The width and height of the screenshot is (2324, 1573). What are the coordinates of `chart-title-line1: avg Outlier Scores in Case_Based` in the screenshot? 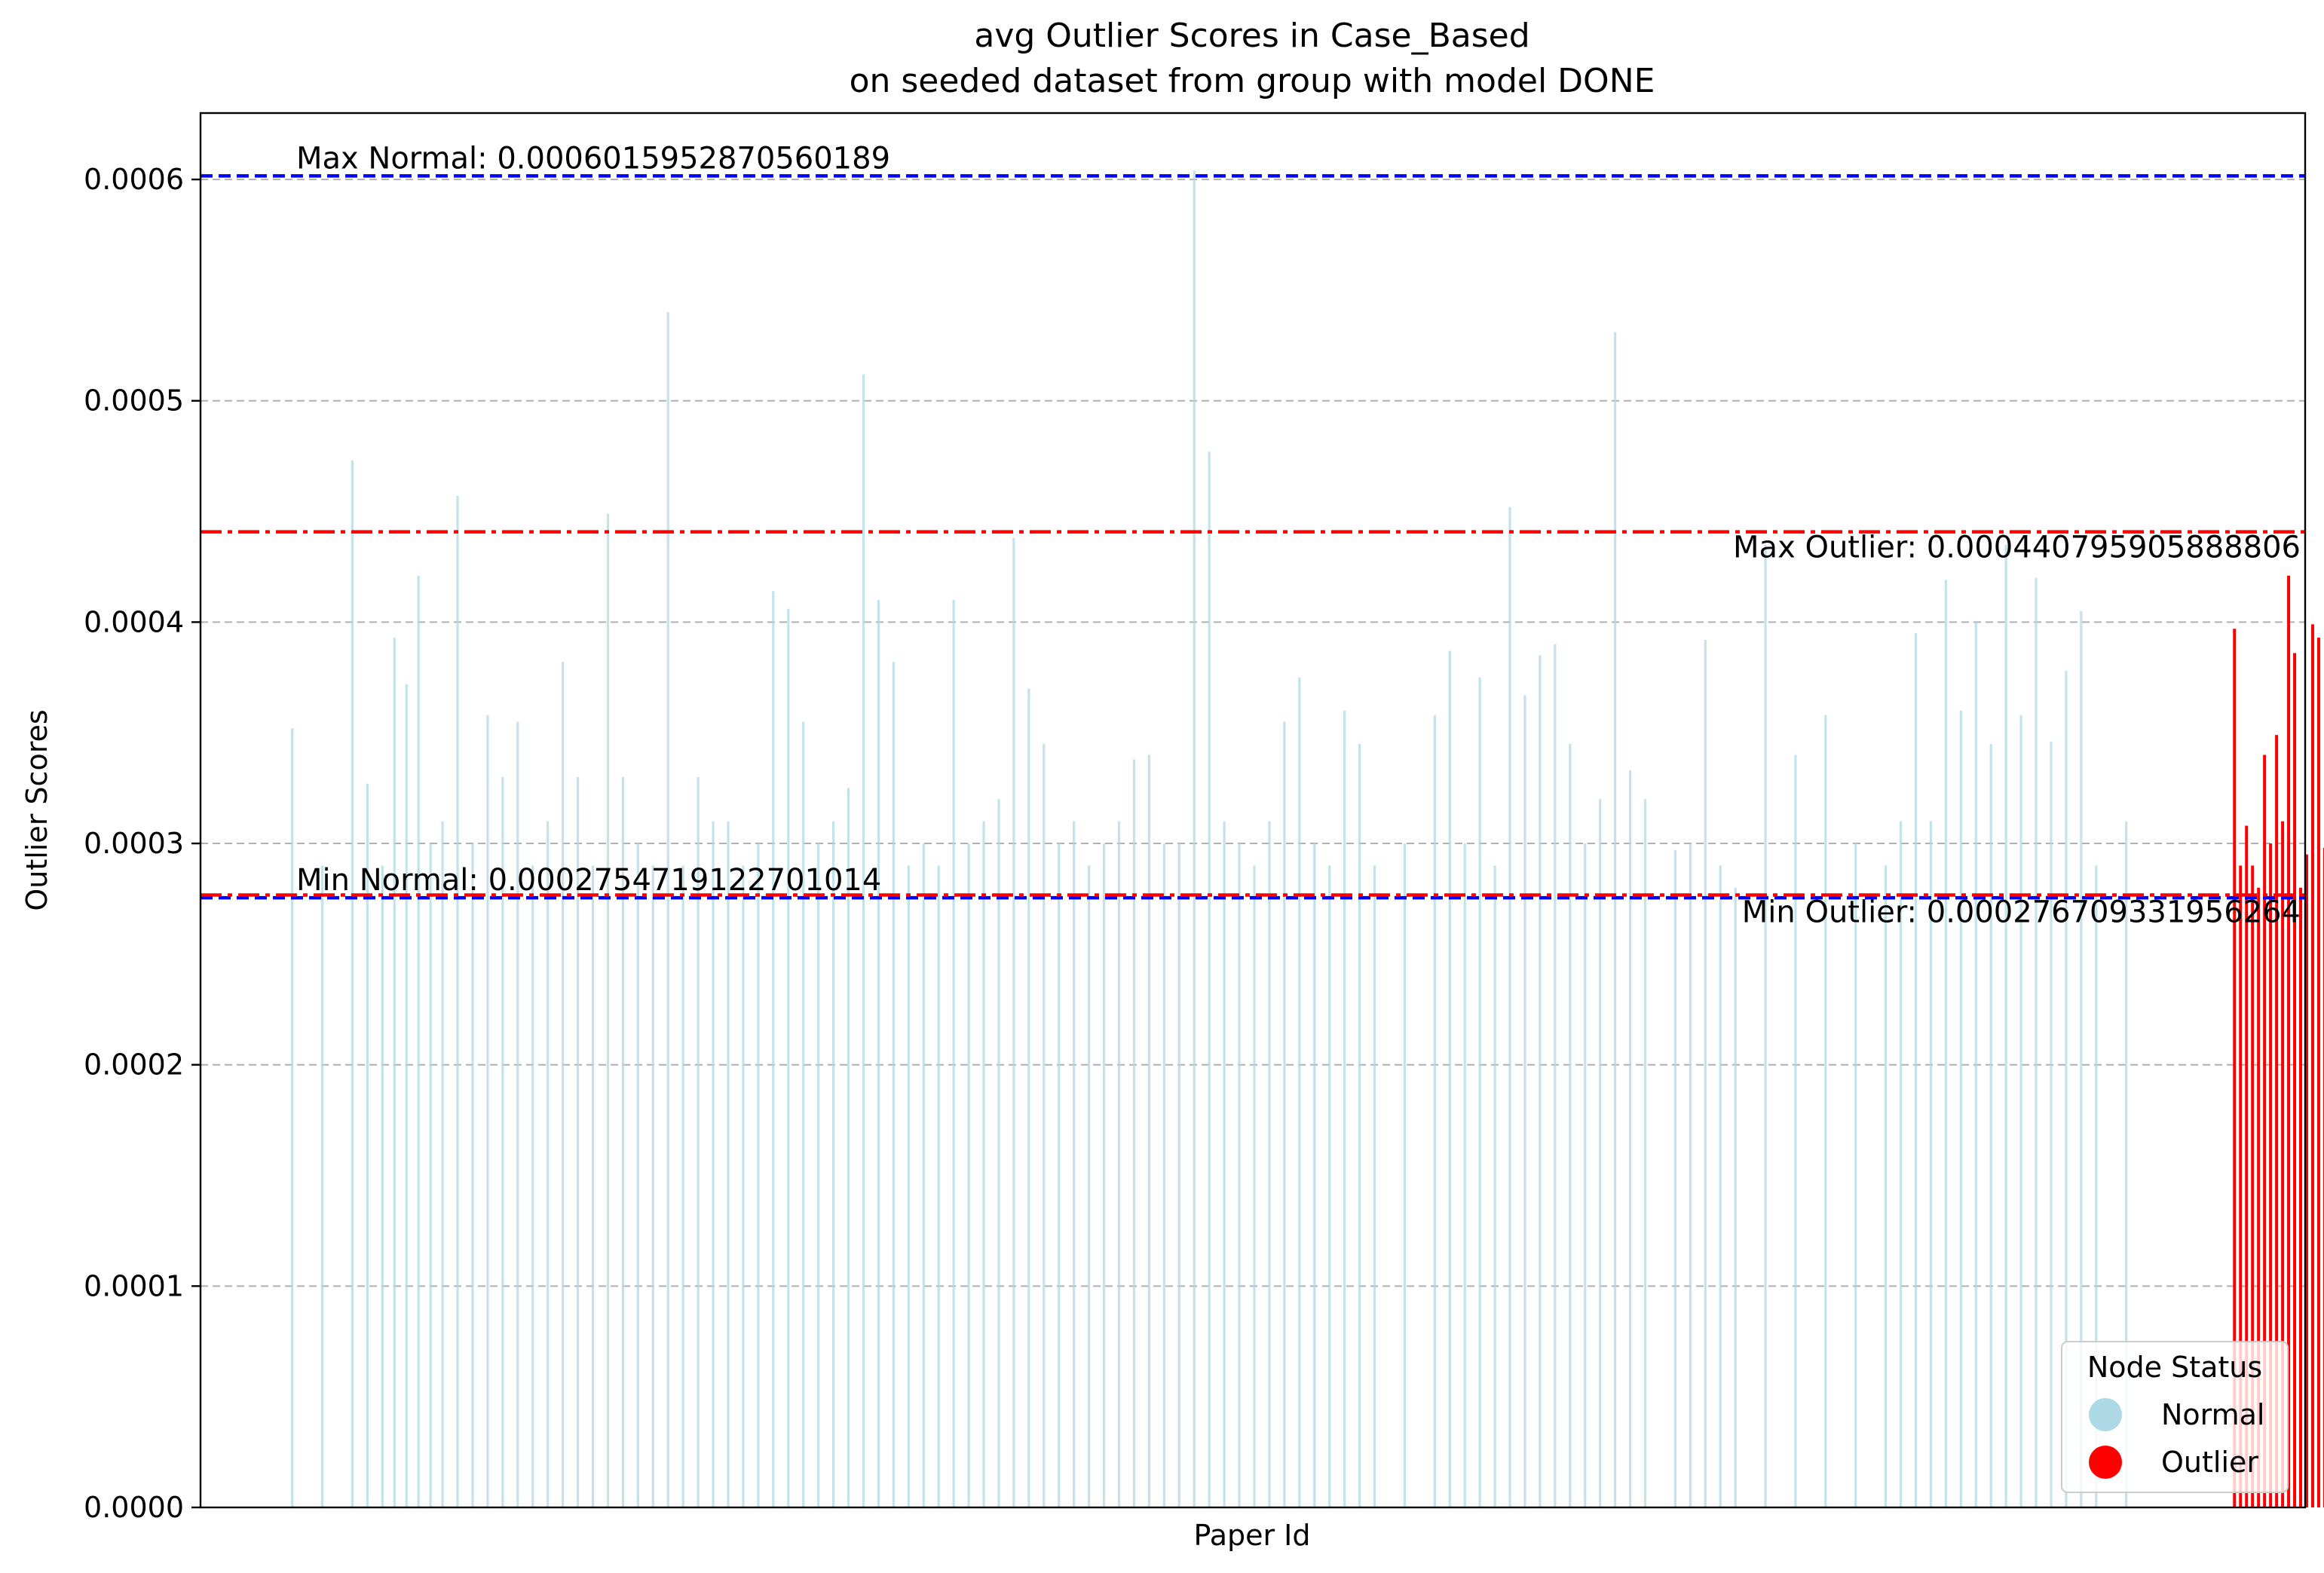 It's located at (1251, 36).